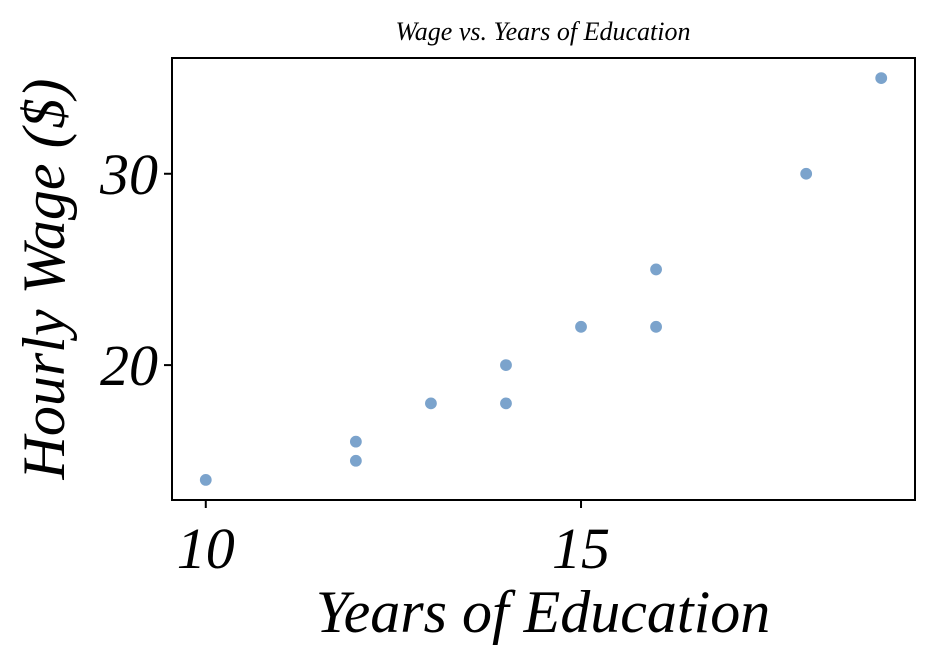  Describe the element at coordinates (129, 365) in the screenshot. I see `y-tick-label-20: 20` at that location.